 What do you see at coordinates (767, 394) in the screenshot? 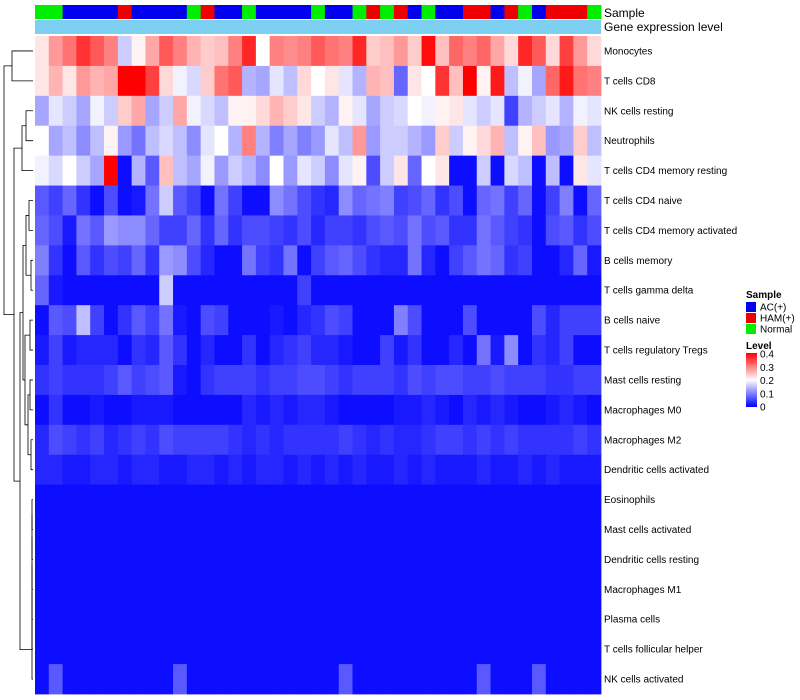
I see `level-legend-tick-label: 0.1` at bounding box center [767, 394].